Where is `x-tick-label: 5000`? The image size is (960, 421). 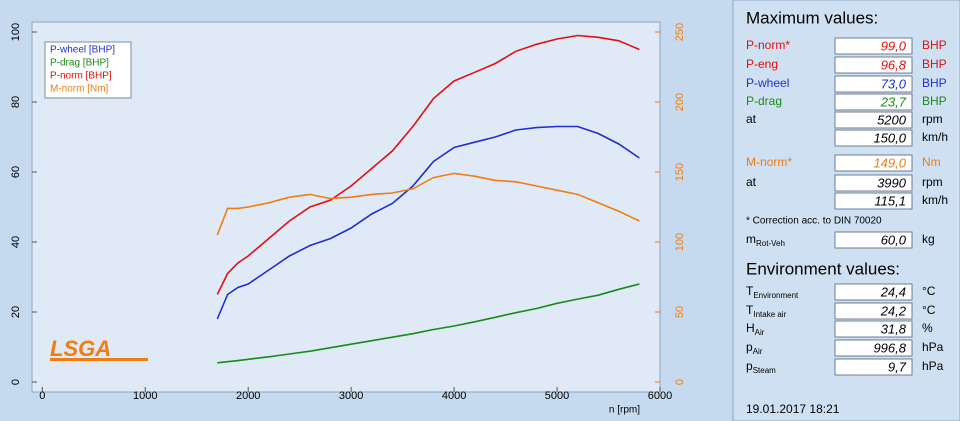
x-tick-label: 5000 is located at coordinates (557, 396).